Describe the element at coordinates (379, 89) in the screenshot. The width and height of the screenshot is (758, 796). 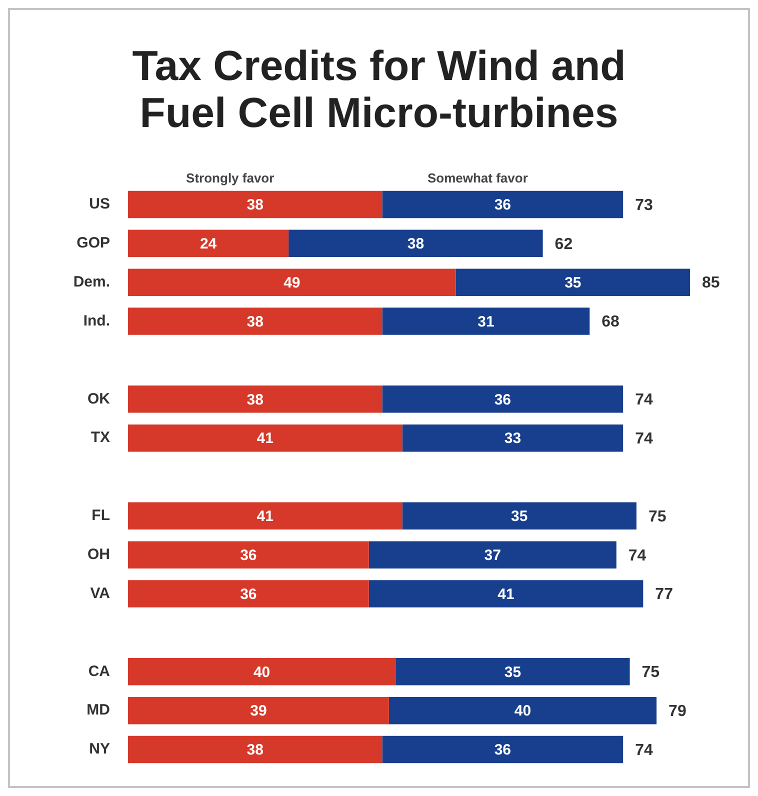
I see `chart-title: Tax Credits for Wind and Fuel Cell Micro-turbines` at that location.